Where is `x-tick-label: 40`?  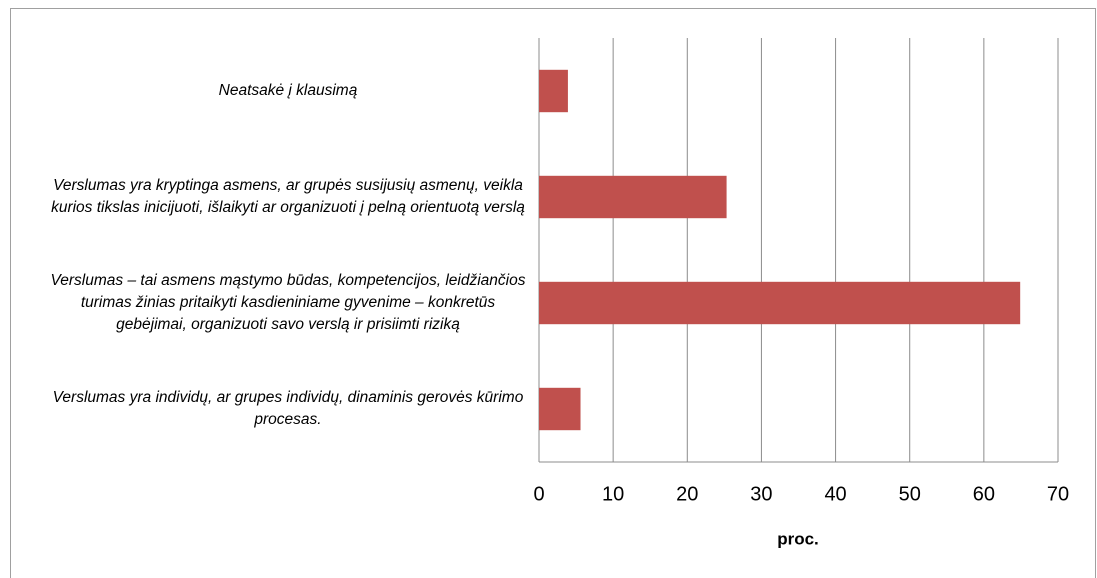
x-tick-label: 40 is located at coordinates (835, 494).